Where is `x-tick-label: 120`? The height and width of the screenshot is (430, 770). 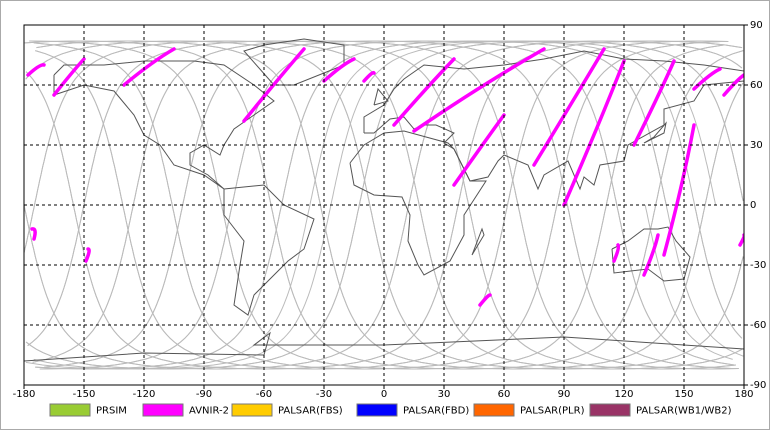 x-tick-label: 120 is located at coordinates (623, 394).